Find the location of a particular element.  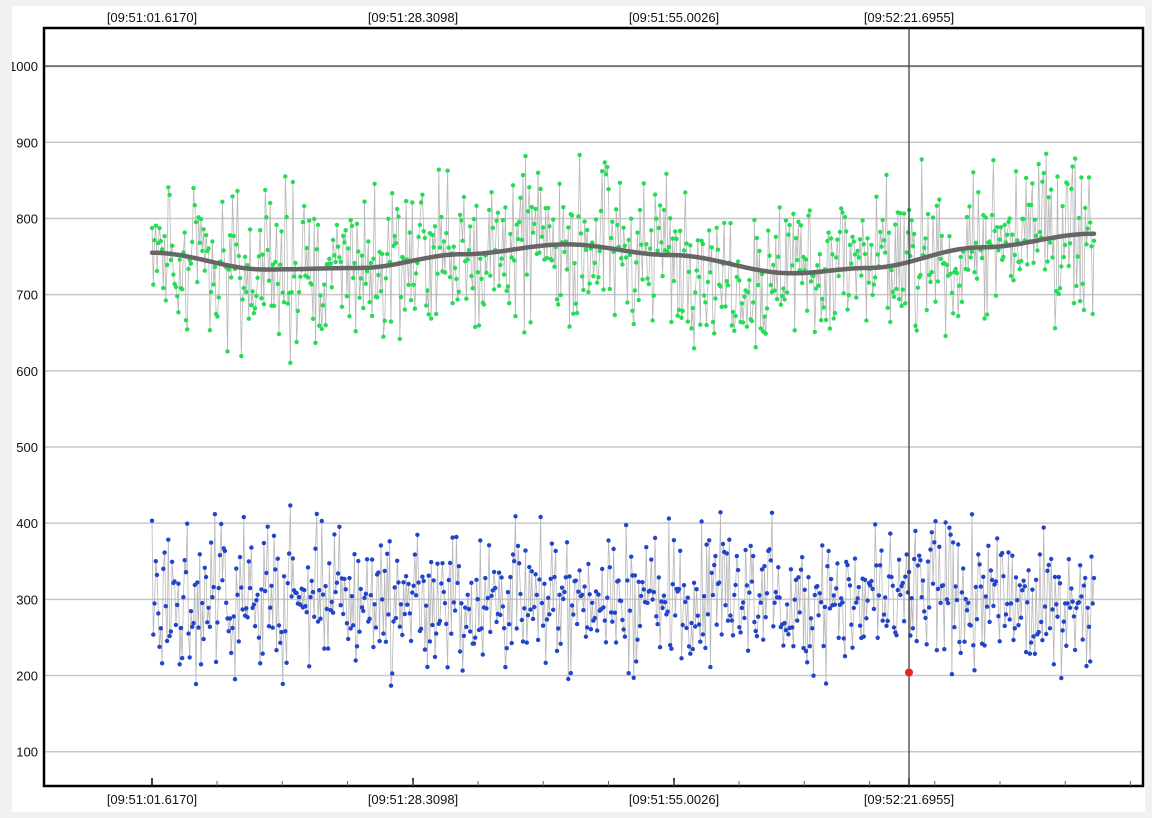

y-tick-label: 300 is located at coordinates (27, 599).